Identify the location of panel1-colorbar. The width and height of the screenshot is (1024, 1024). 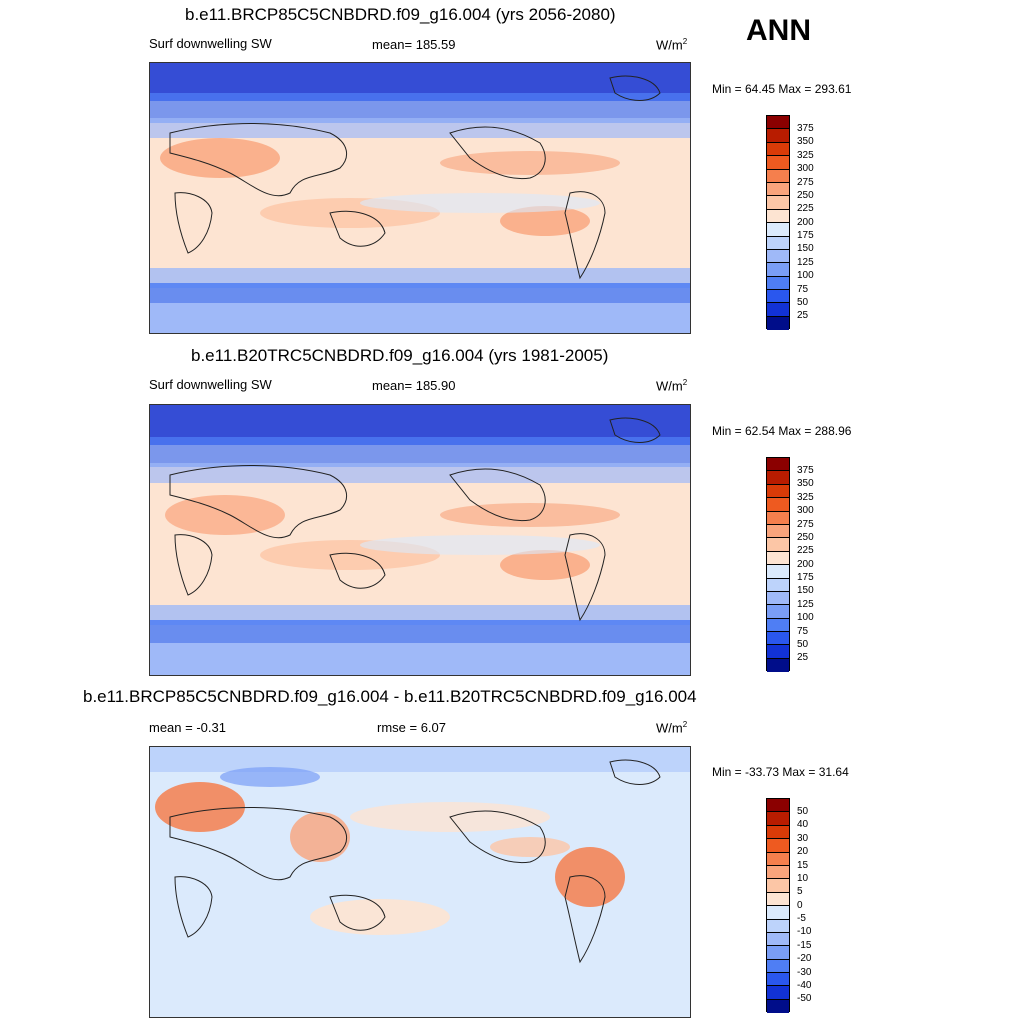
(778, 223).